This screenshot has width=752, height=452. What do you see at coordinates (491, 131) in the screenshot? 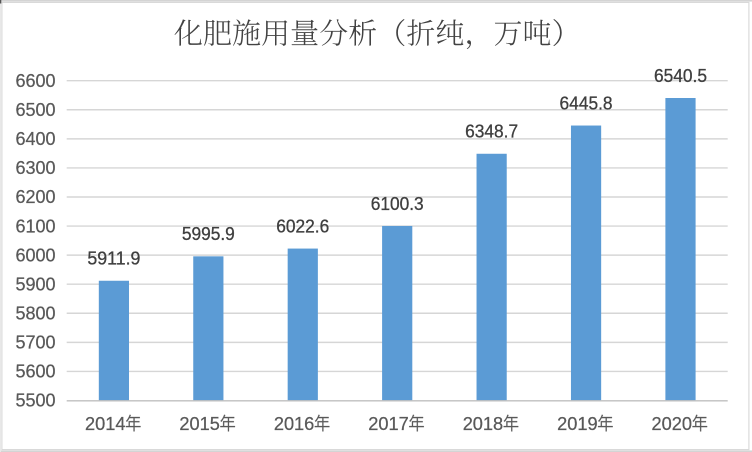
I see `svg-text: 6348.7` at bounding box center [491, 131].